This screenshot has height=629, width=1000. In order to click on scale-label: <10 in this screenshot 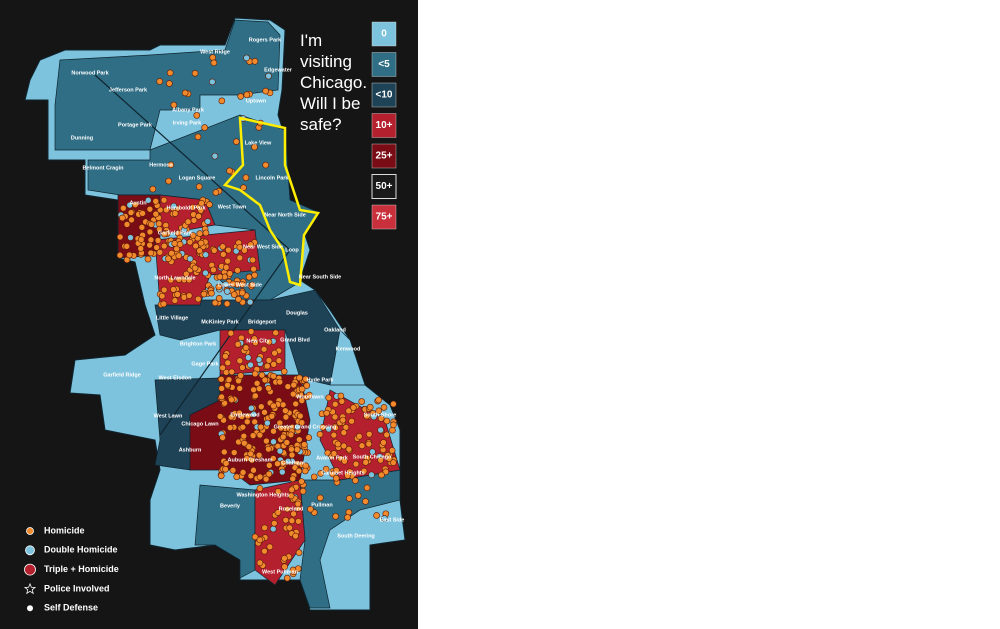, I will do `click(384, 95)`.